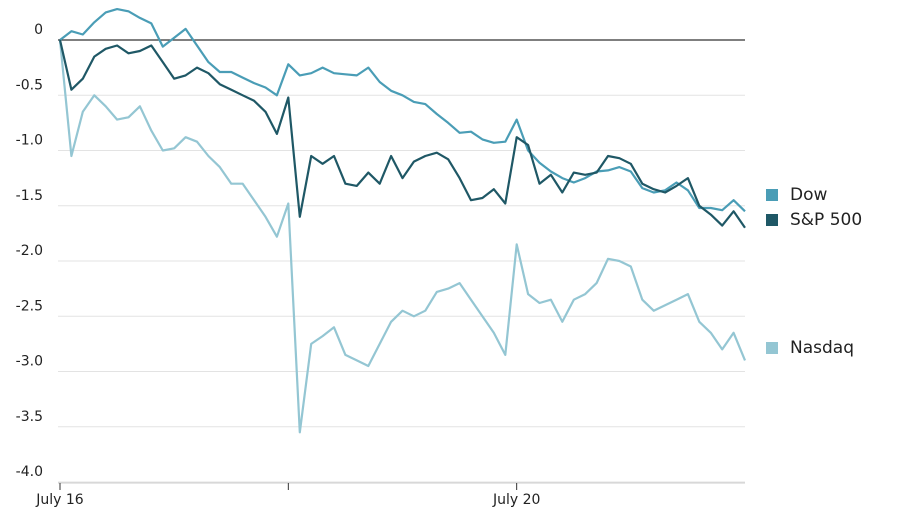 The height and width of the screenshot is (510, 900). What do you see at coordinates (29, 306) in the screenshot?
I see `y-tick-label: -2.5` at bounding box center [29, 306].